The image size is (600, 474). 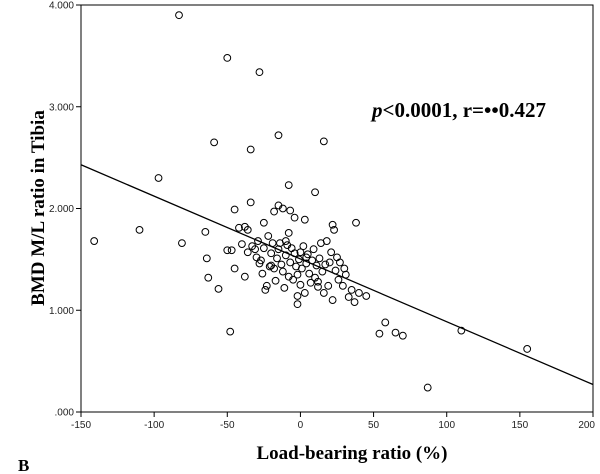 I want to click on annotation-text: p<0.0001, r=••0.427, so click(x=458, y=110).